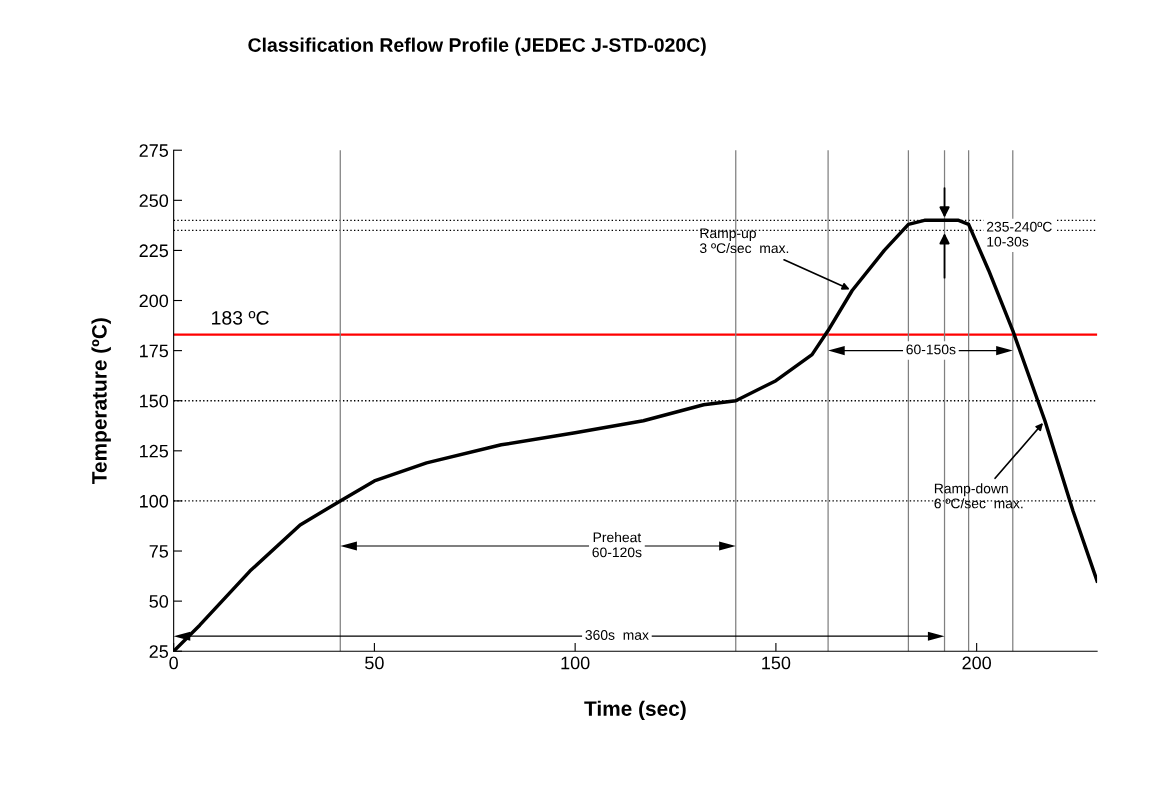 The height and width of the screenshot is (812, 1150). Describe the element at coordinates (240, 317) in the screenshot. I see `ref-line-label: 183 ºC` at that location.